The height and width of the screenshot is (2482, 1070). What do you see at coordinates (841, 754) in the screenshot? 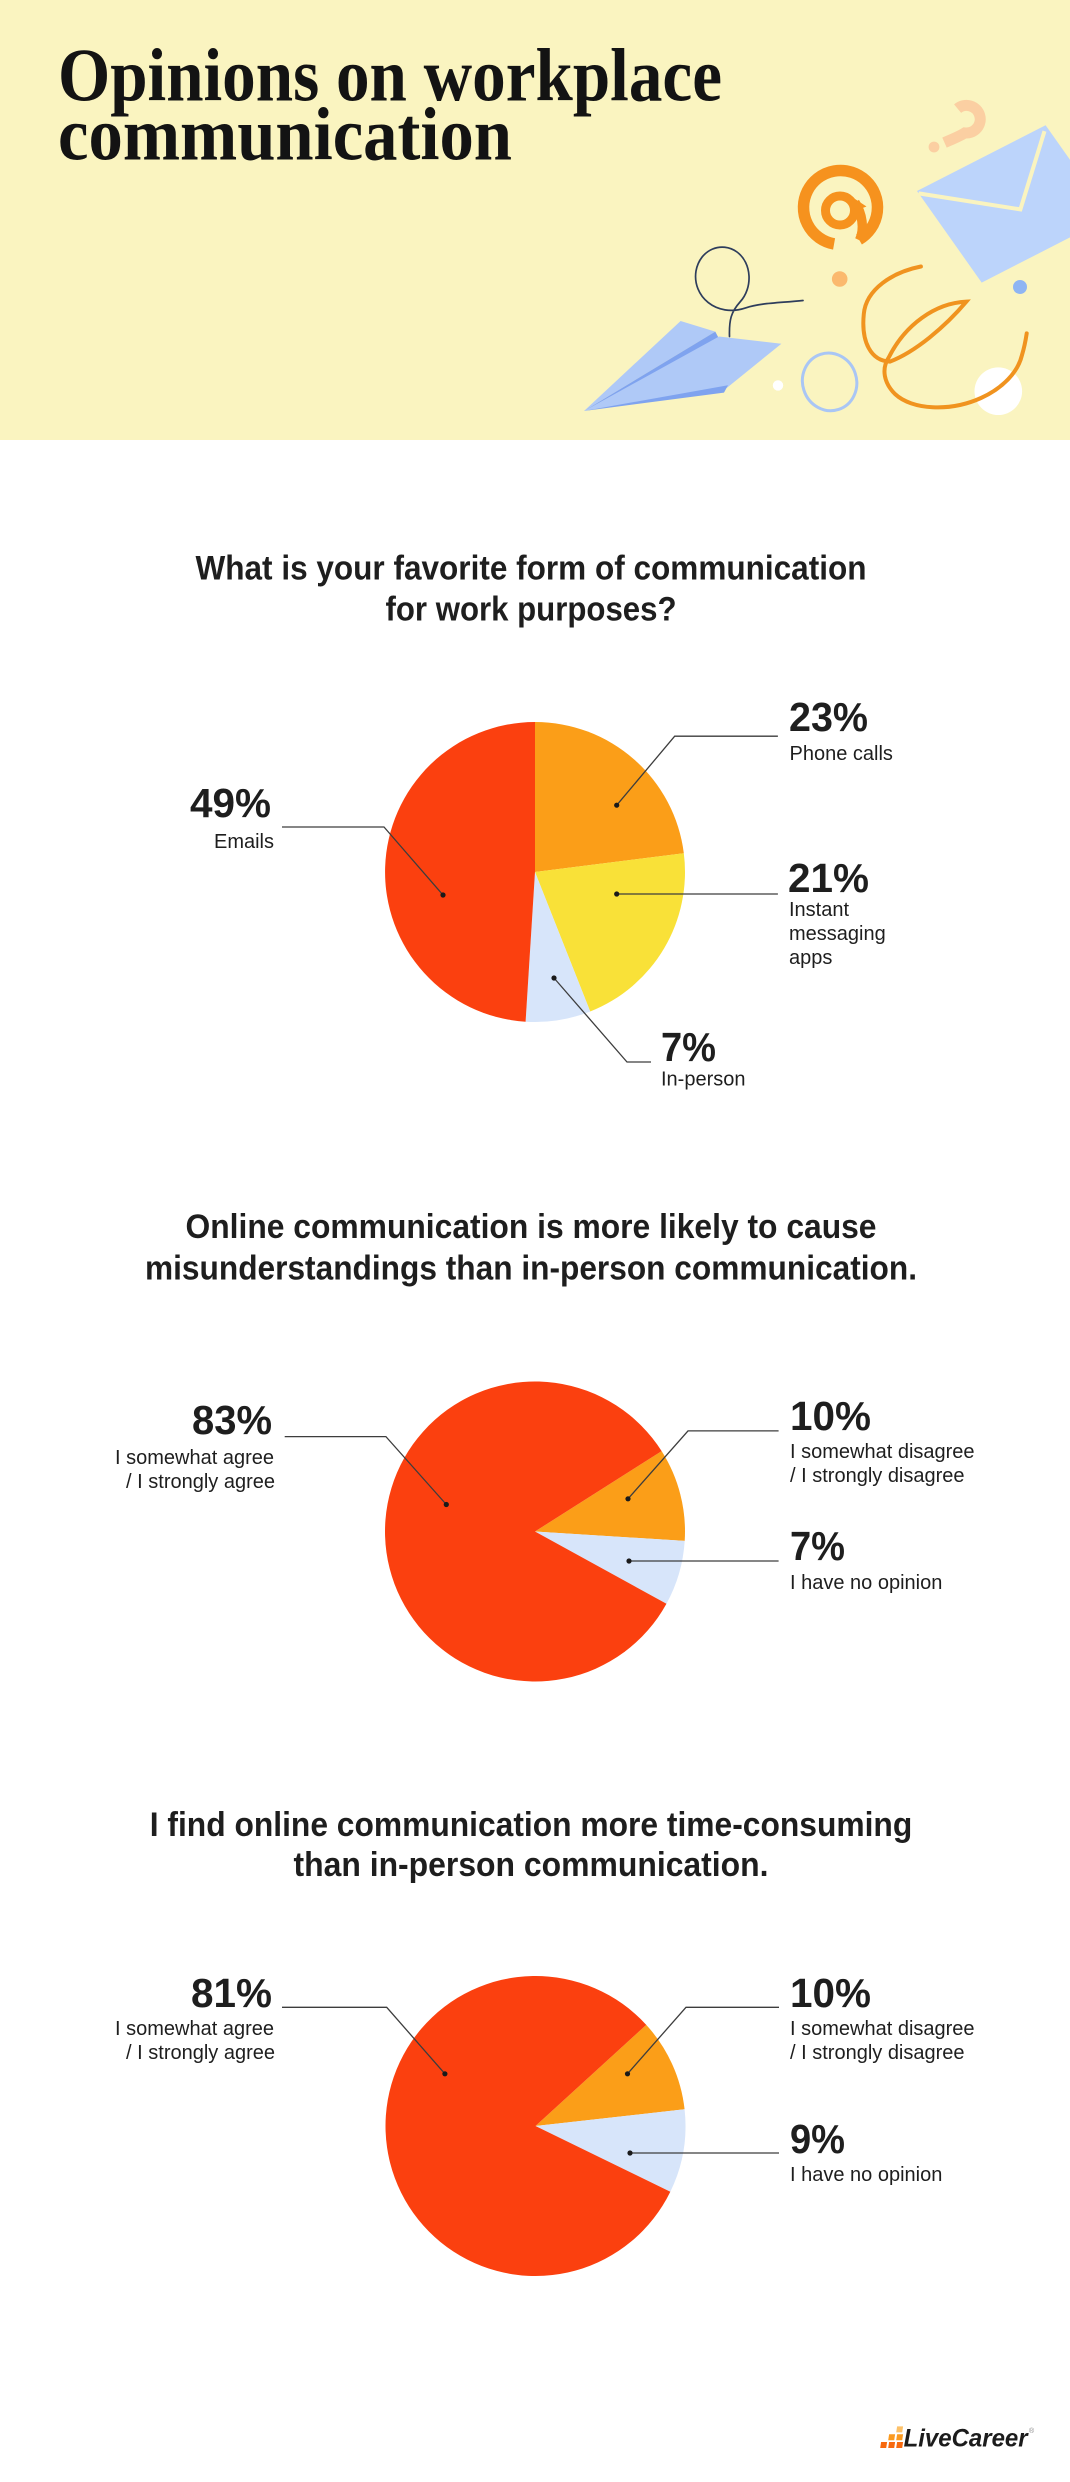
I see `svg-text: Phone calls` at bounding box center [841, 754].